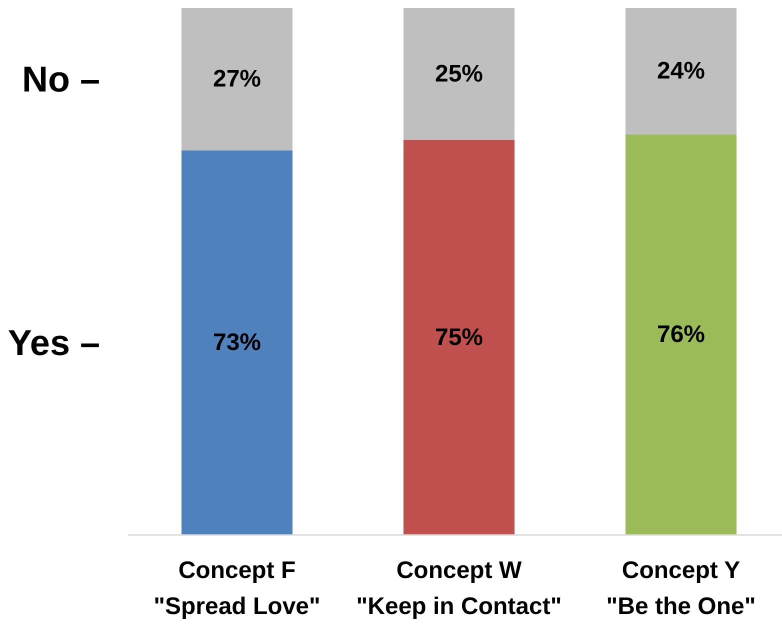 This screenshot has height=634, width=782. I want to click on data-label: 73%, so click(237, 342).